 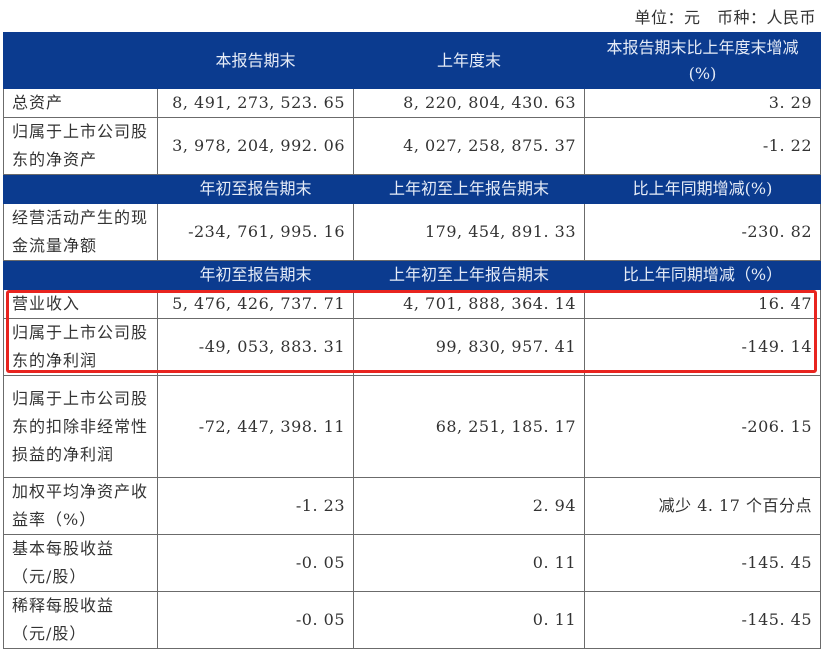 I want to click on table-row-diluted-eps: 稀释每股收益（元/股） -0. 05 0. 11 -145. 45, so click(x=412, y=620).